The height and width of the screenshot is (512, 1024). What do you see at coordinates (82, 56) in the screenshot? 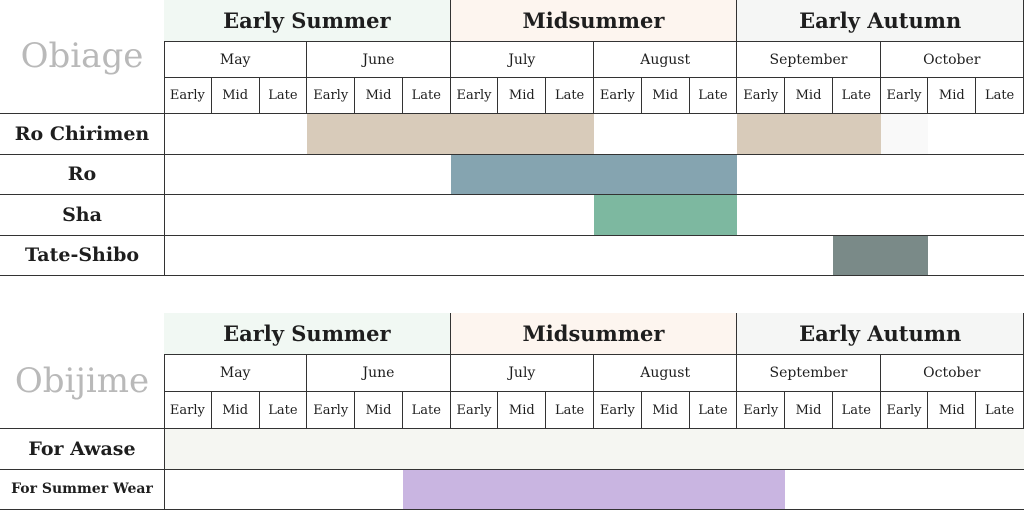
I see `section-title: Obiage` at bounding box center [82, 56].